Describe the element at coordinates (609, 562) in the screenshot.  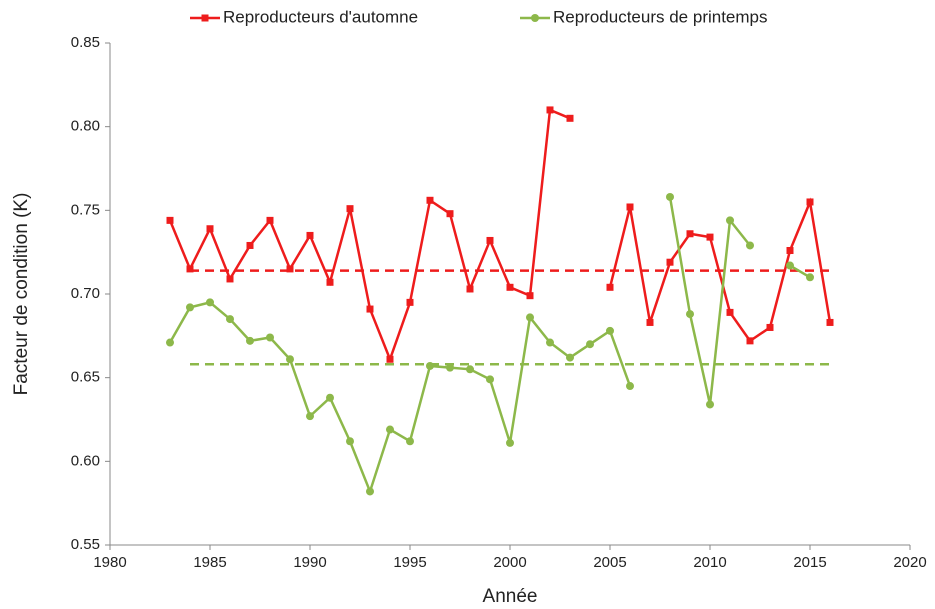
I see `x-tick-label: 2005` at that location.